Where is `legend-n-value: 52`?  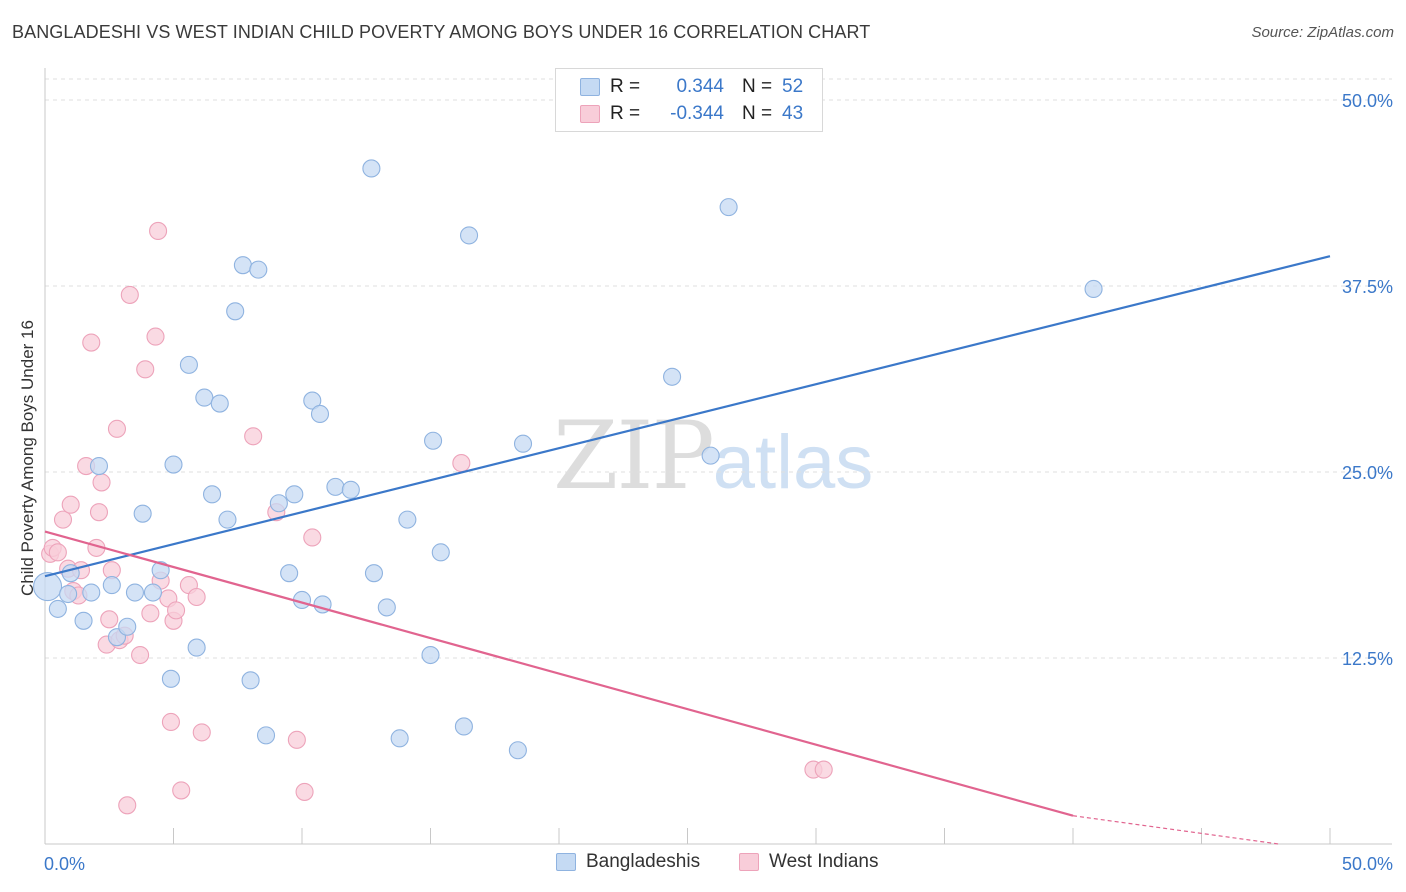
legend-n-value: 52 is located at coordinates (793, 86).